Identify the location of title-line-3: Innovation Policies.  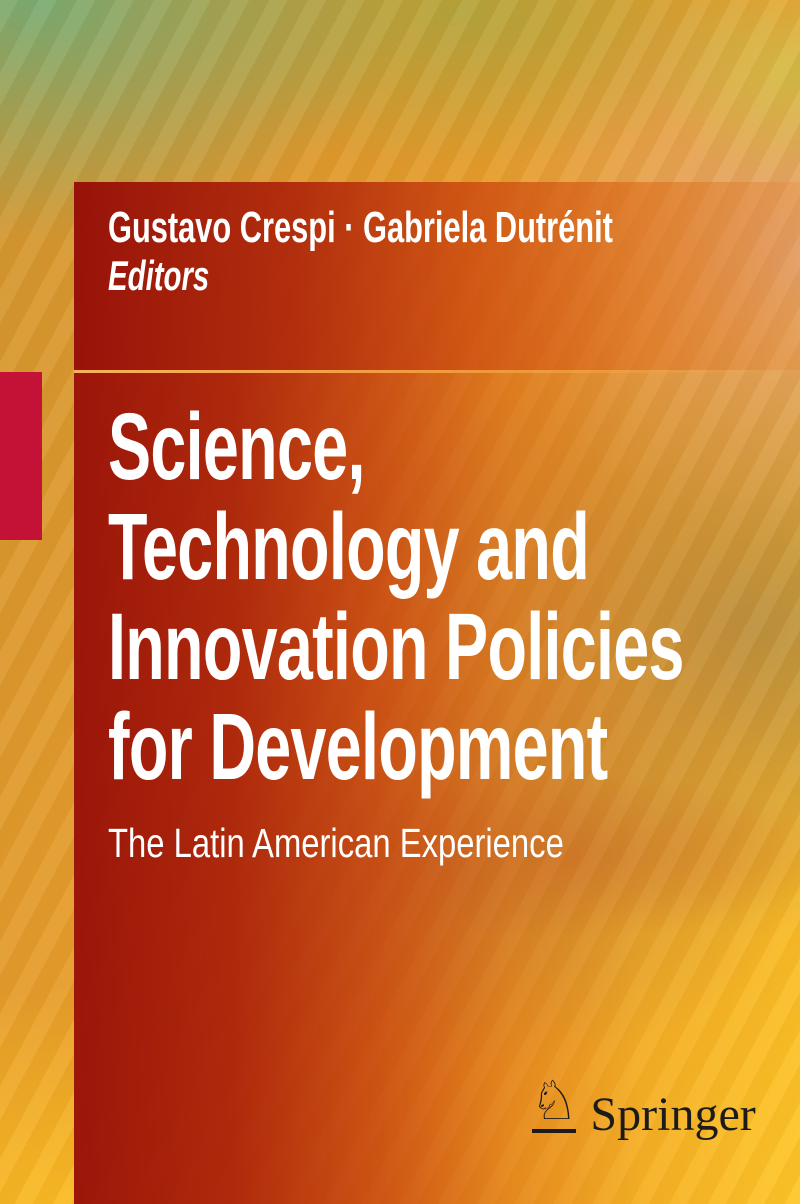
(396, 647).